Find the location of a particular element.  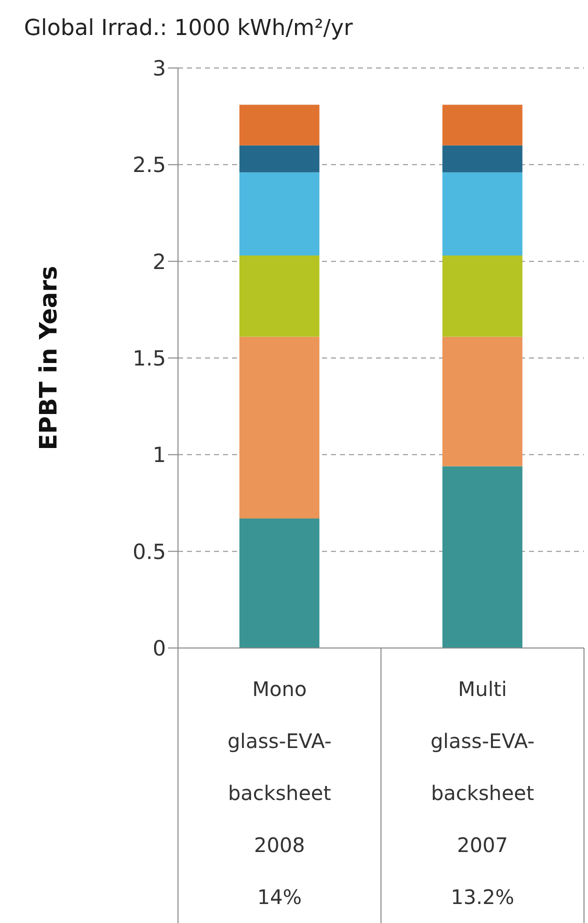

y-tick-label: 0 is located at coordinates (159, 648).